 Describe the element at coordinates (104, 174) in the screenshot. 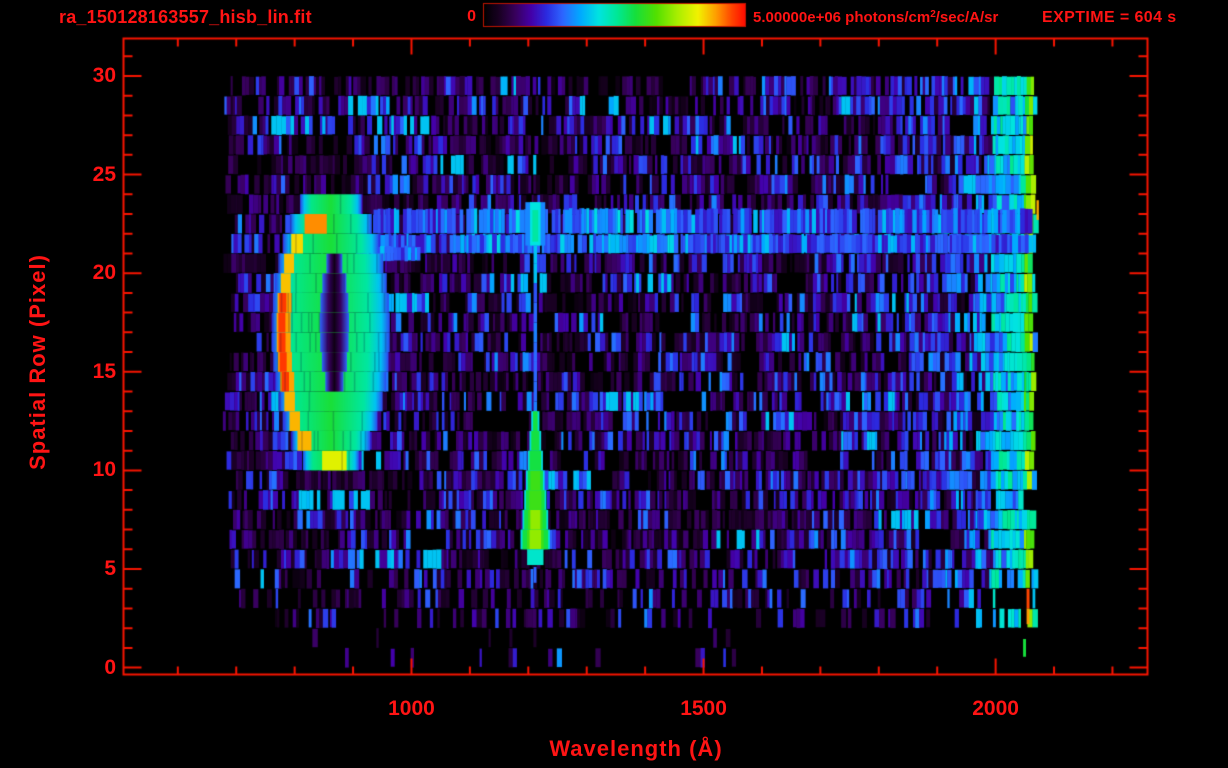

I see `y-tick-label: 25` at that location.